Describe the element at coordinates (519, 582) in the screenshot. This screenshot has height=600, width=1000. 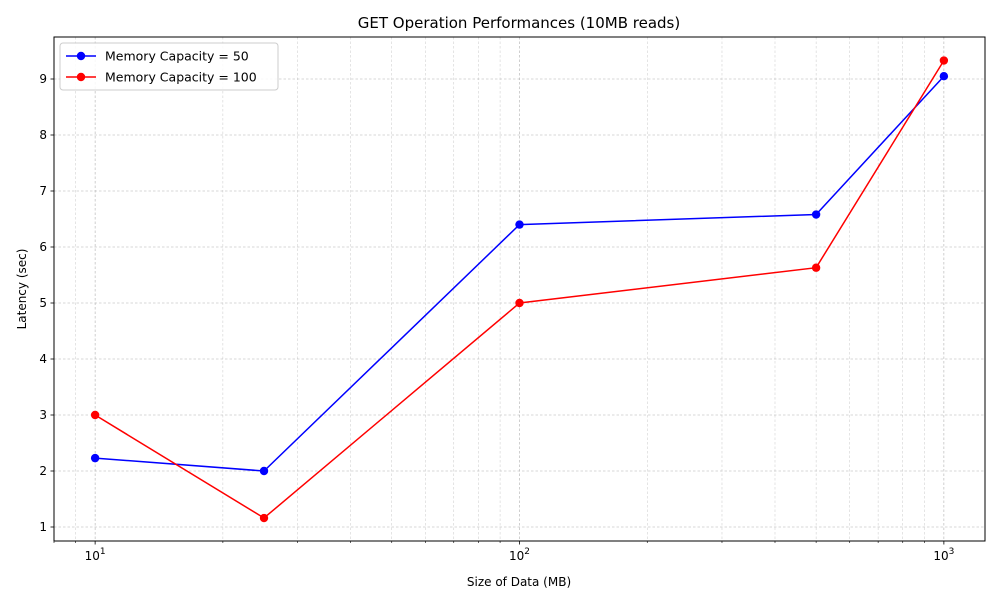
I see `x-axis-title: Size of Data (MB)` at that location.